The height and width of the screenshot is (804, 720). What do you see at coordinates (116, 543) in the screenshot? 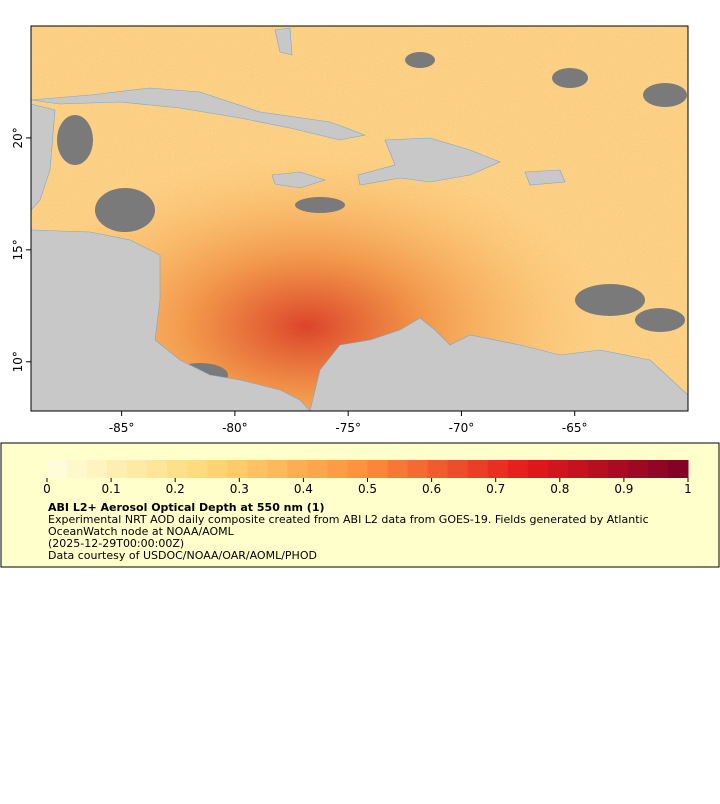
I see `legend-line: (2025-12-29T00:00:00Z)` at bounding box center [116, 543].